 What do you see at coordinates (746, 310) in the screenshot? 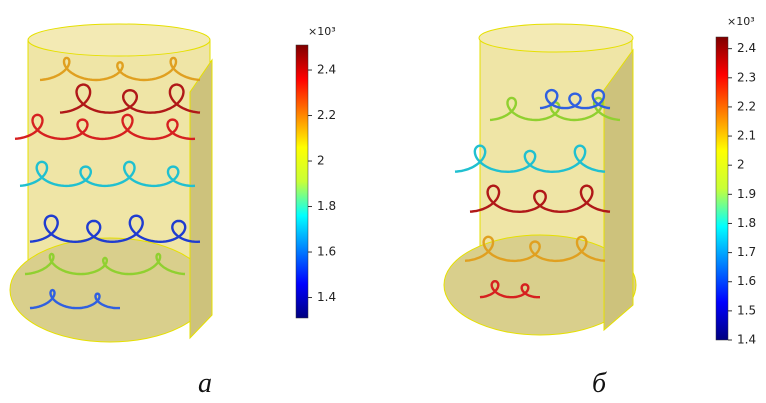
I see `colorbar-tick-label: 1.5` at bounding box center [746, 310].